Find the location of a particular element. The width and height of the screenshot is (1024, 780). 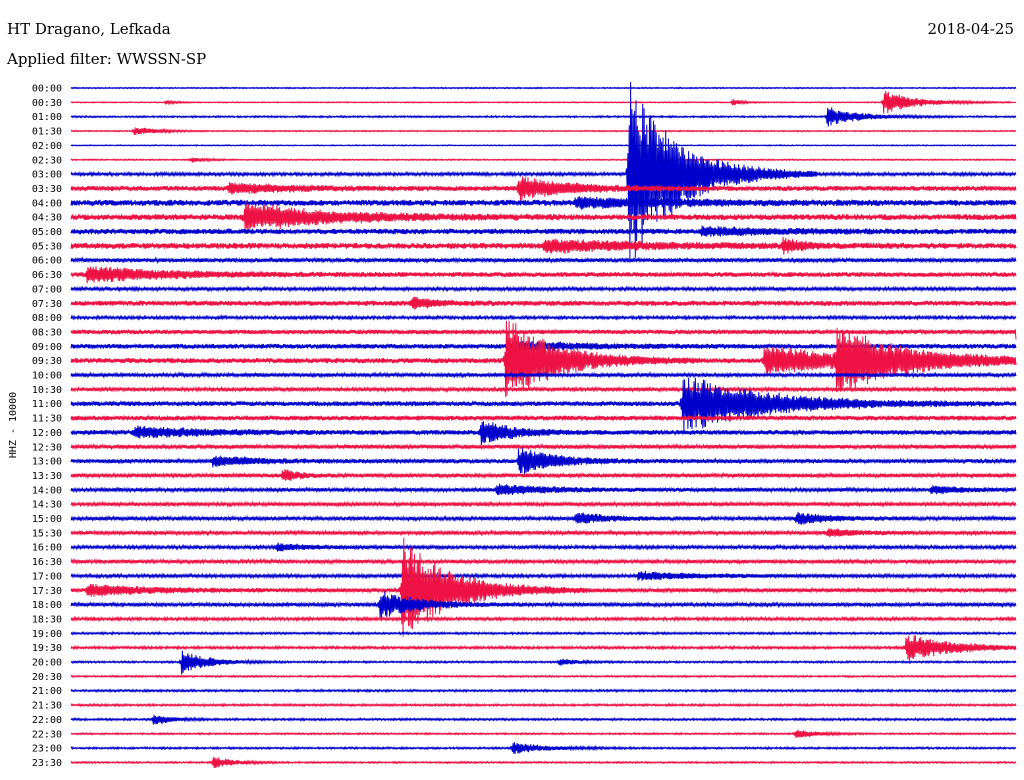

time-label: 09:30 is located at coordinates (47, 361).